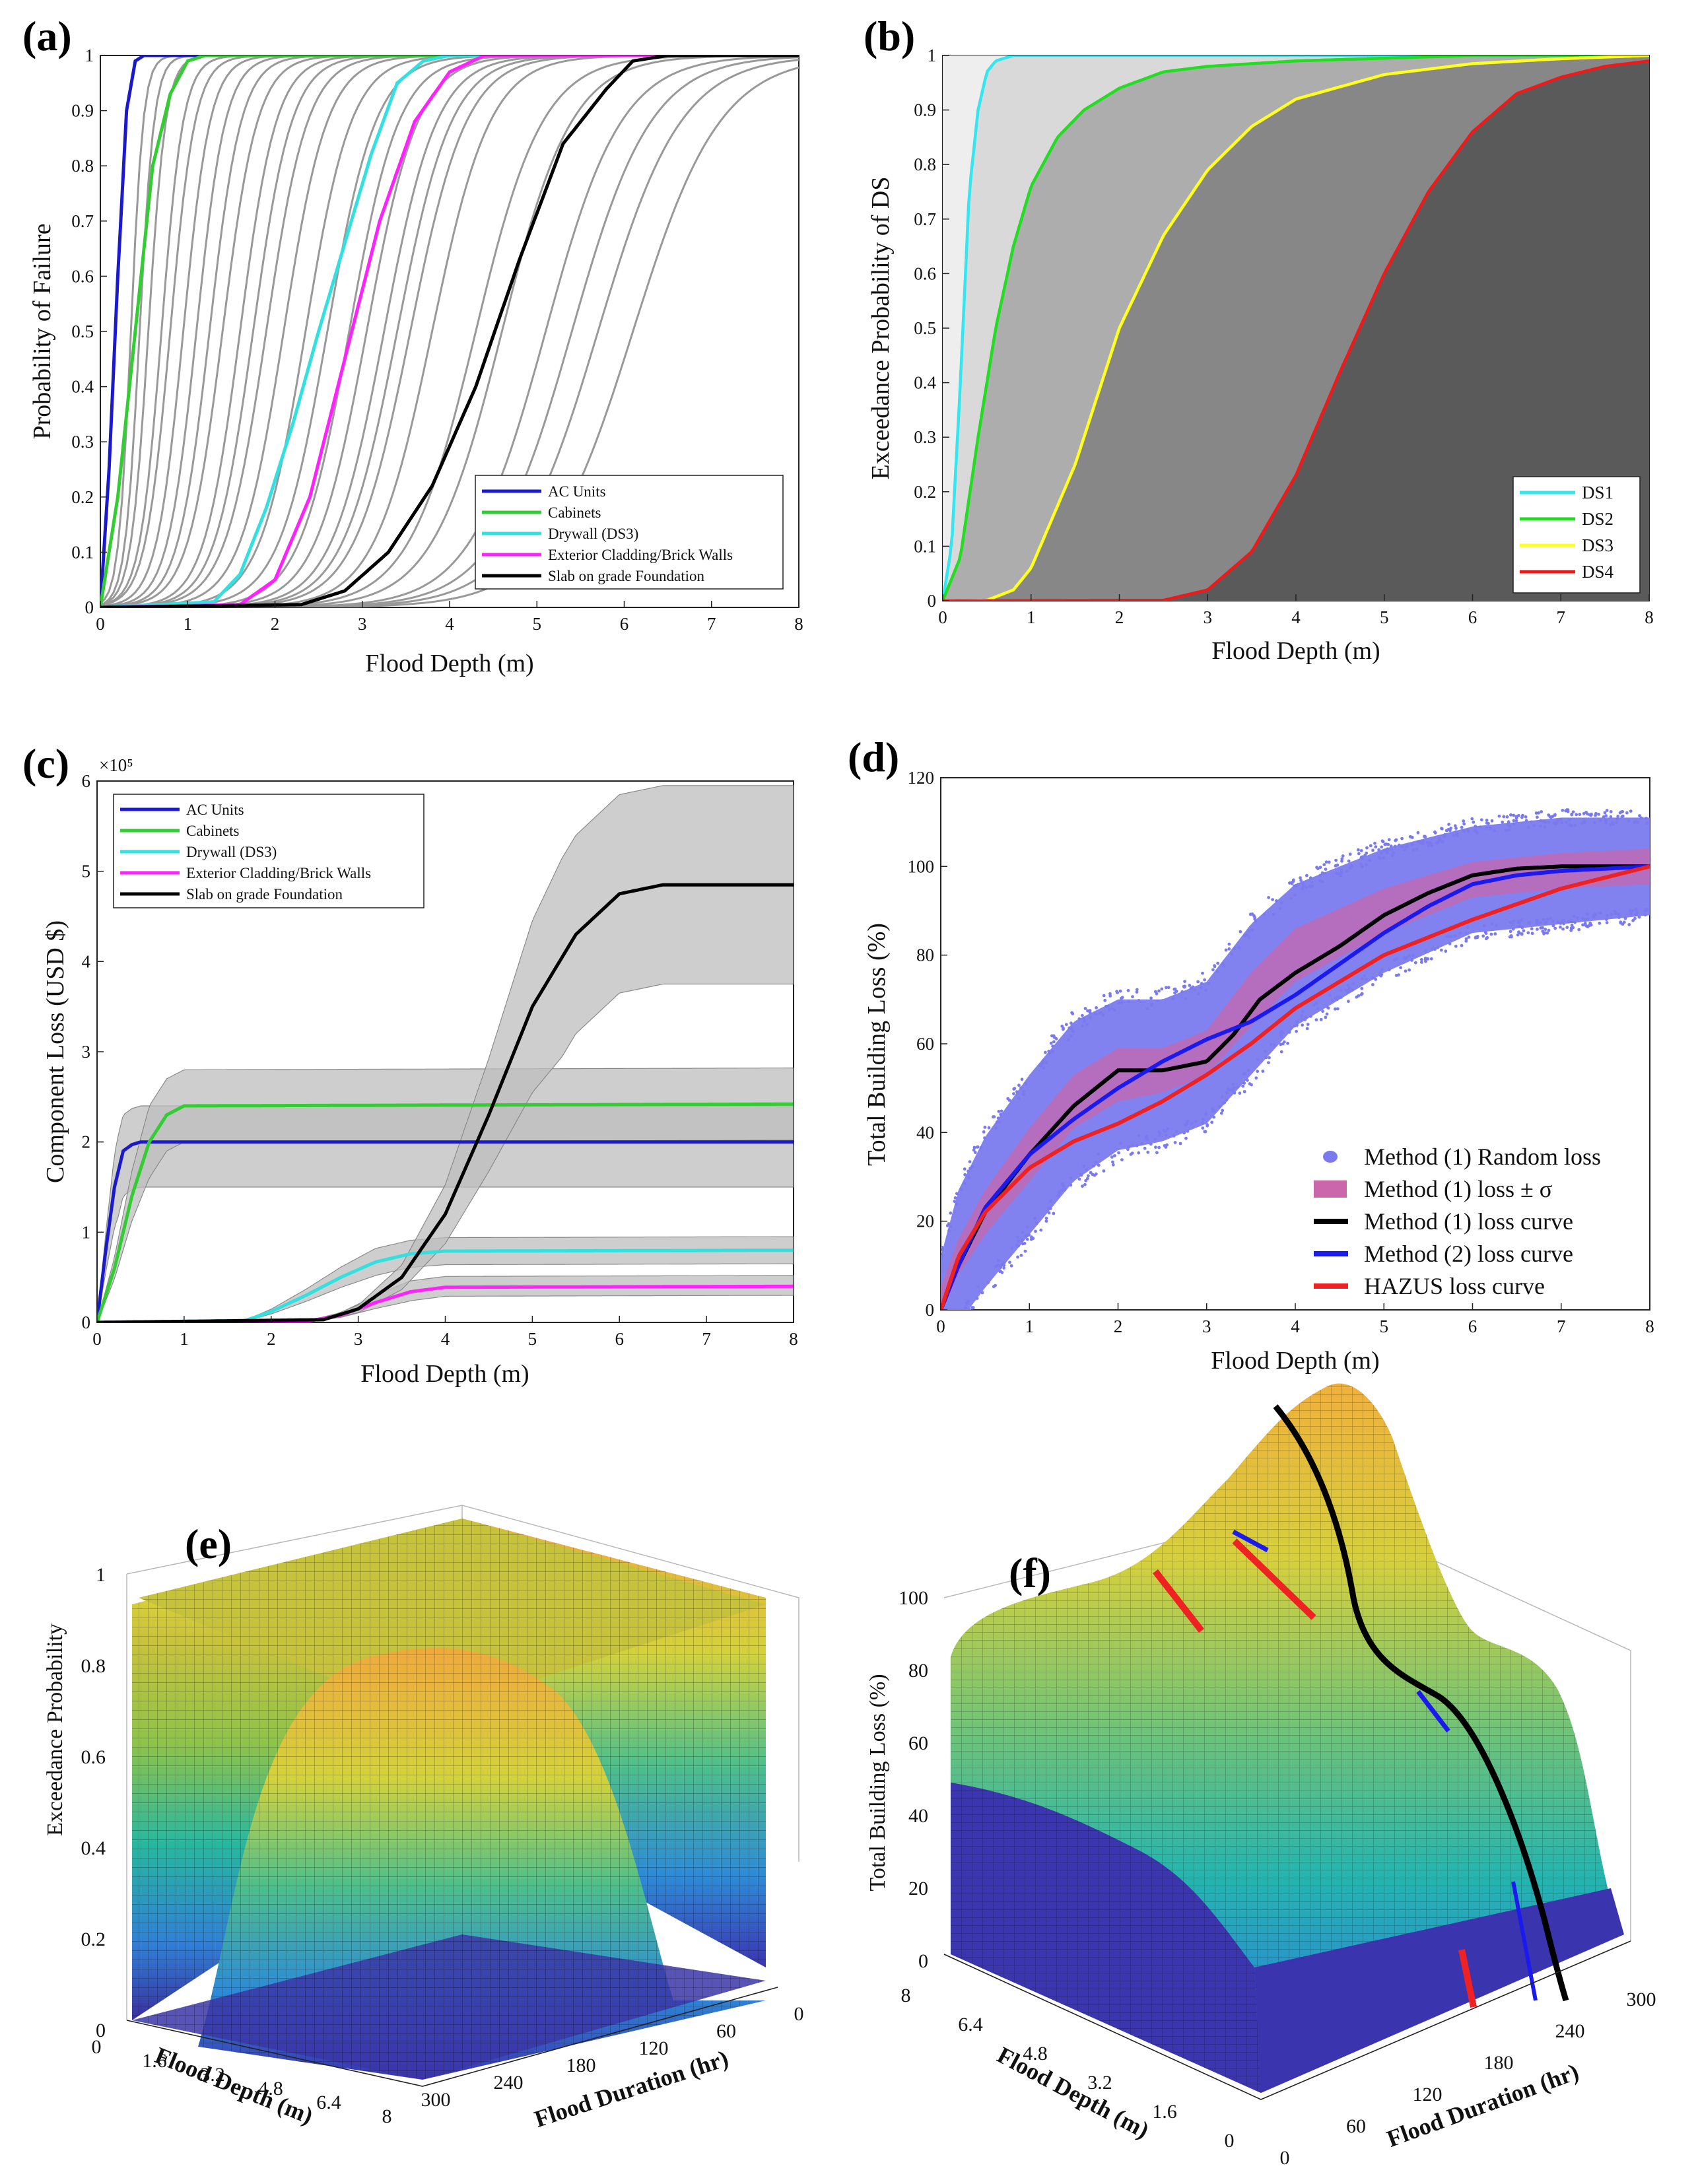  I want to click on axes: 0 1 2 3 4 5 6 7 8 0 0.1 0.2 0.3 0.4 0.5 0.6 0.7 0.8 0.9 1, so click(1284, 336).